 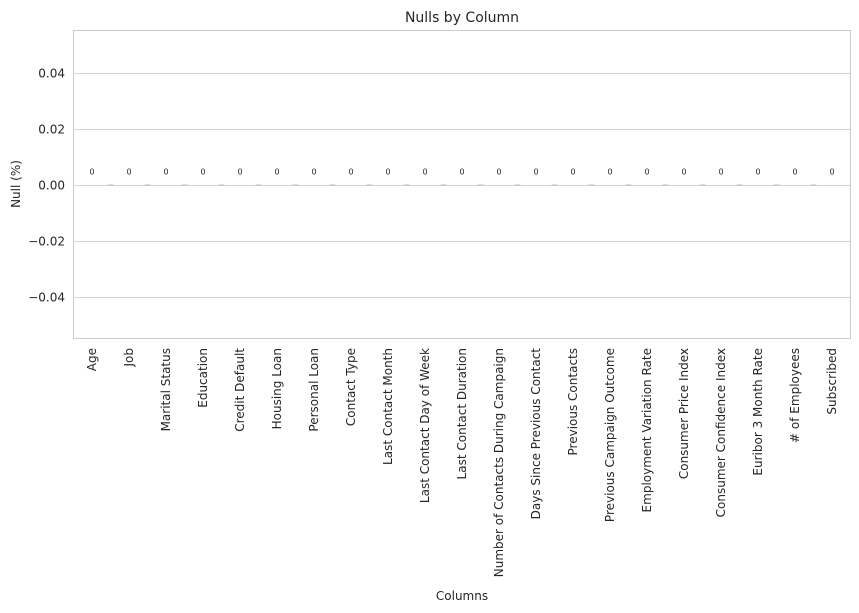 I want to click on x-tick-label: Personal Loan, so click(x=314, y=390).